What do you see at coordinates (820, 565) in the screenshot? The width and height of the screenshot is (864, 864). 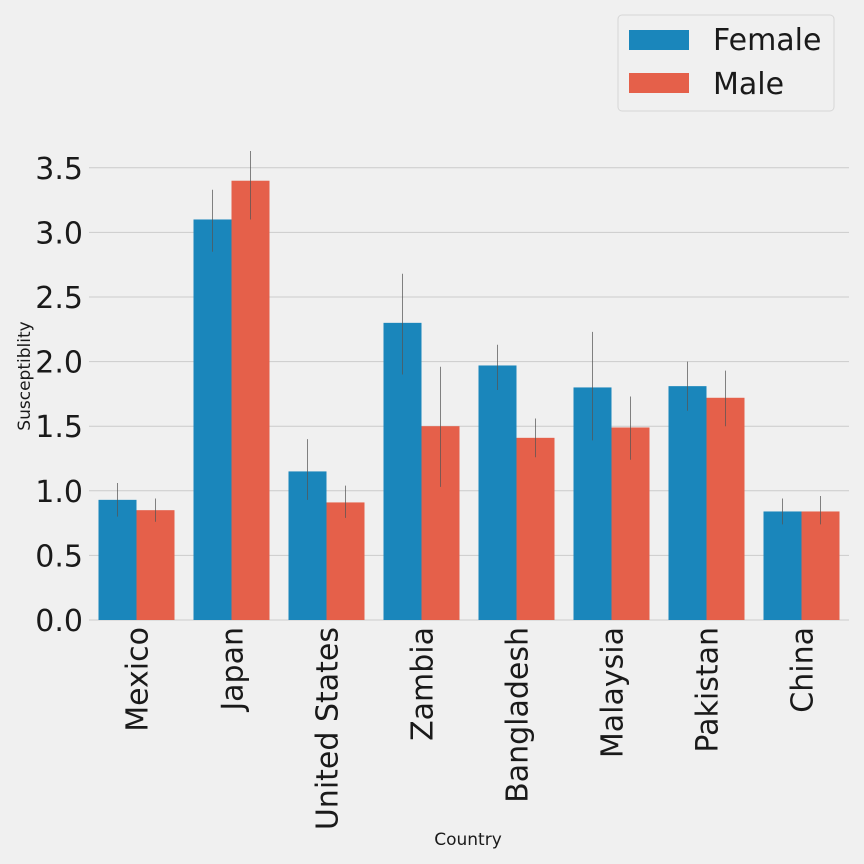 I see `bar-male-china` at bounding box center [820, 565].